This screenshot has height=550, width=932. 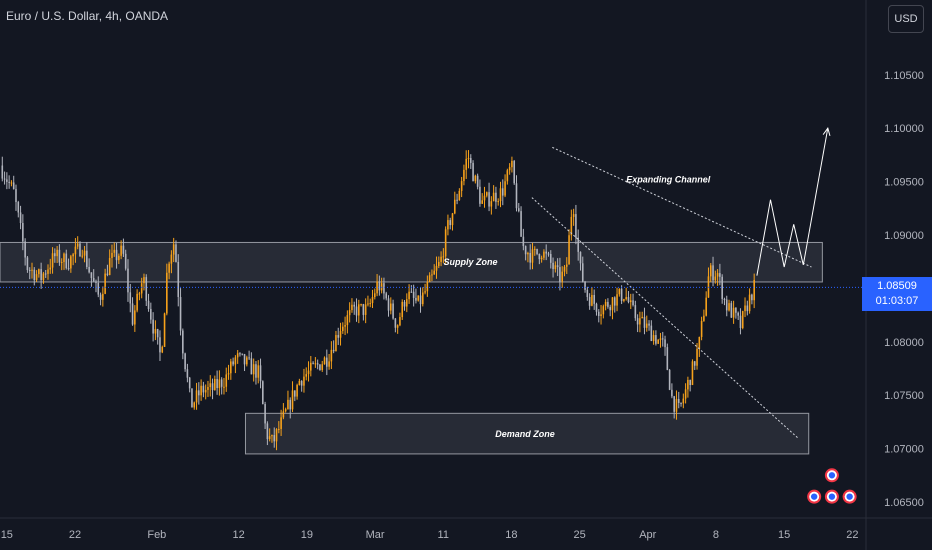 What do you see at coordinates (906, 19) in the screenshot?
I see `currency-button: USD` at bounding box center [906, 19].